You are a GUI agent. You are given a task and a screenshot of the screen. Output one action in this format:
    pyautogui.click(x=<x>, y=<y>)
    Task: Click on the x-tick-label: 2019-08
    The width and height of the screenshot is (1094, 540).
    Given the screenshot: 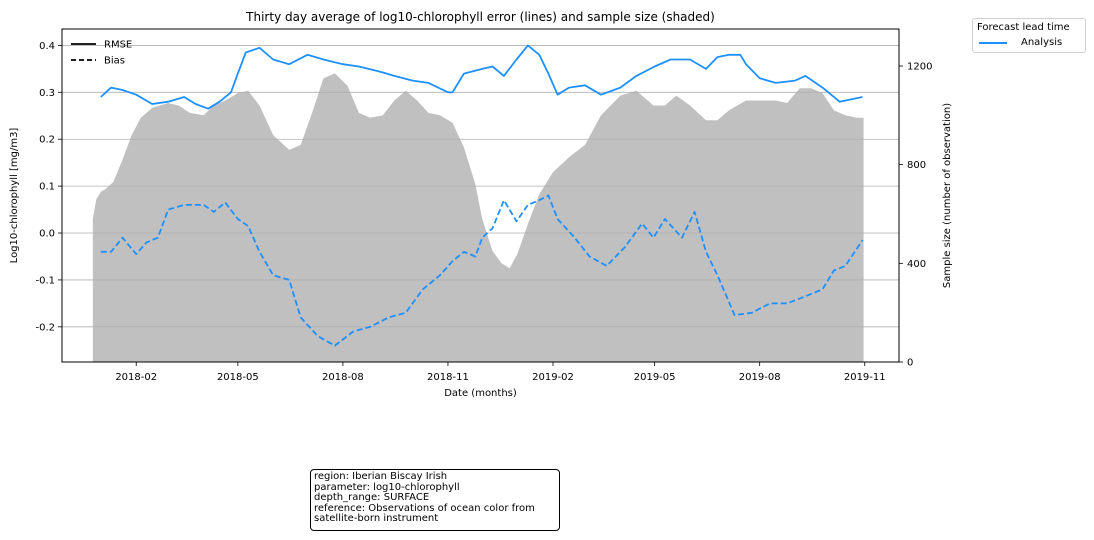 What is the action you would take?
    pyautogui.click(x=760, y=377)
    